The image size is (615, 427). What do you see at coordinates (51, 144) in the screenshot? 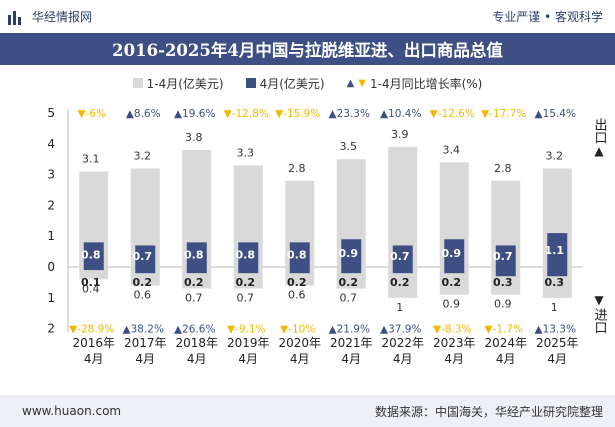
I see `y-tick-label: 4` at bounding box center [51, 144].